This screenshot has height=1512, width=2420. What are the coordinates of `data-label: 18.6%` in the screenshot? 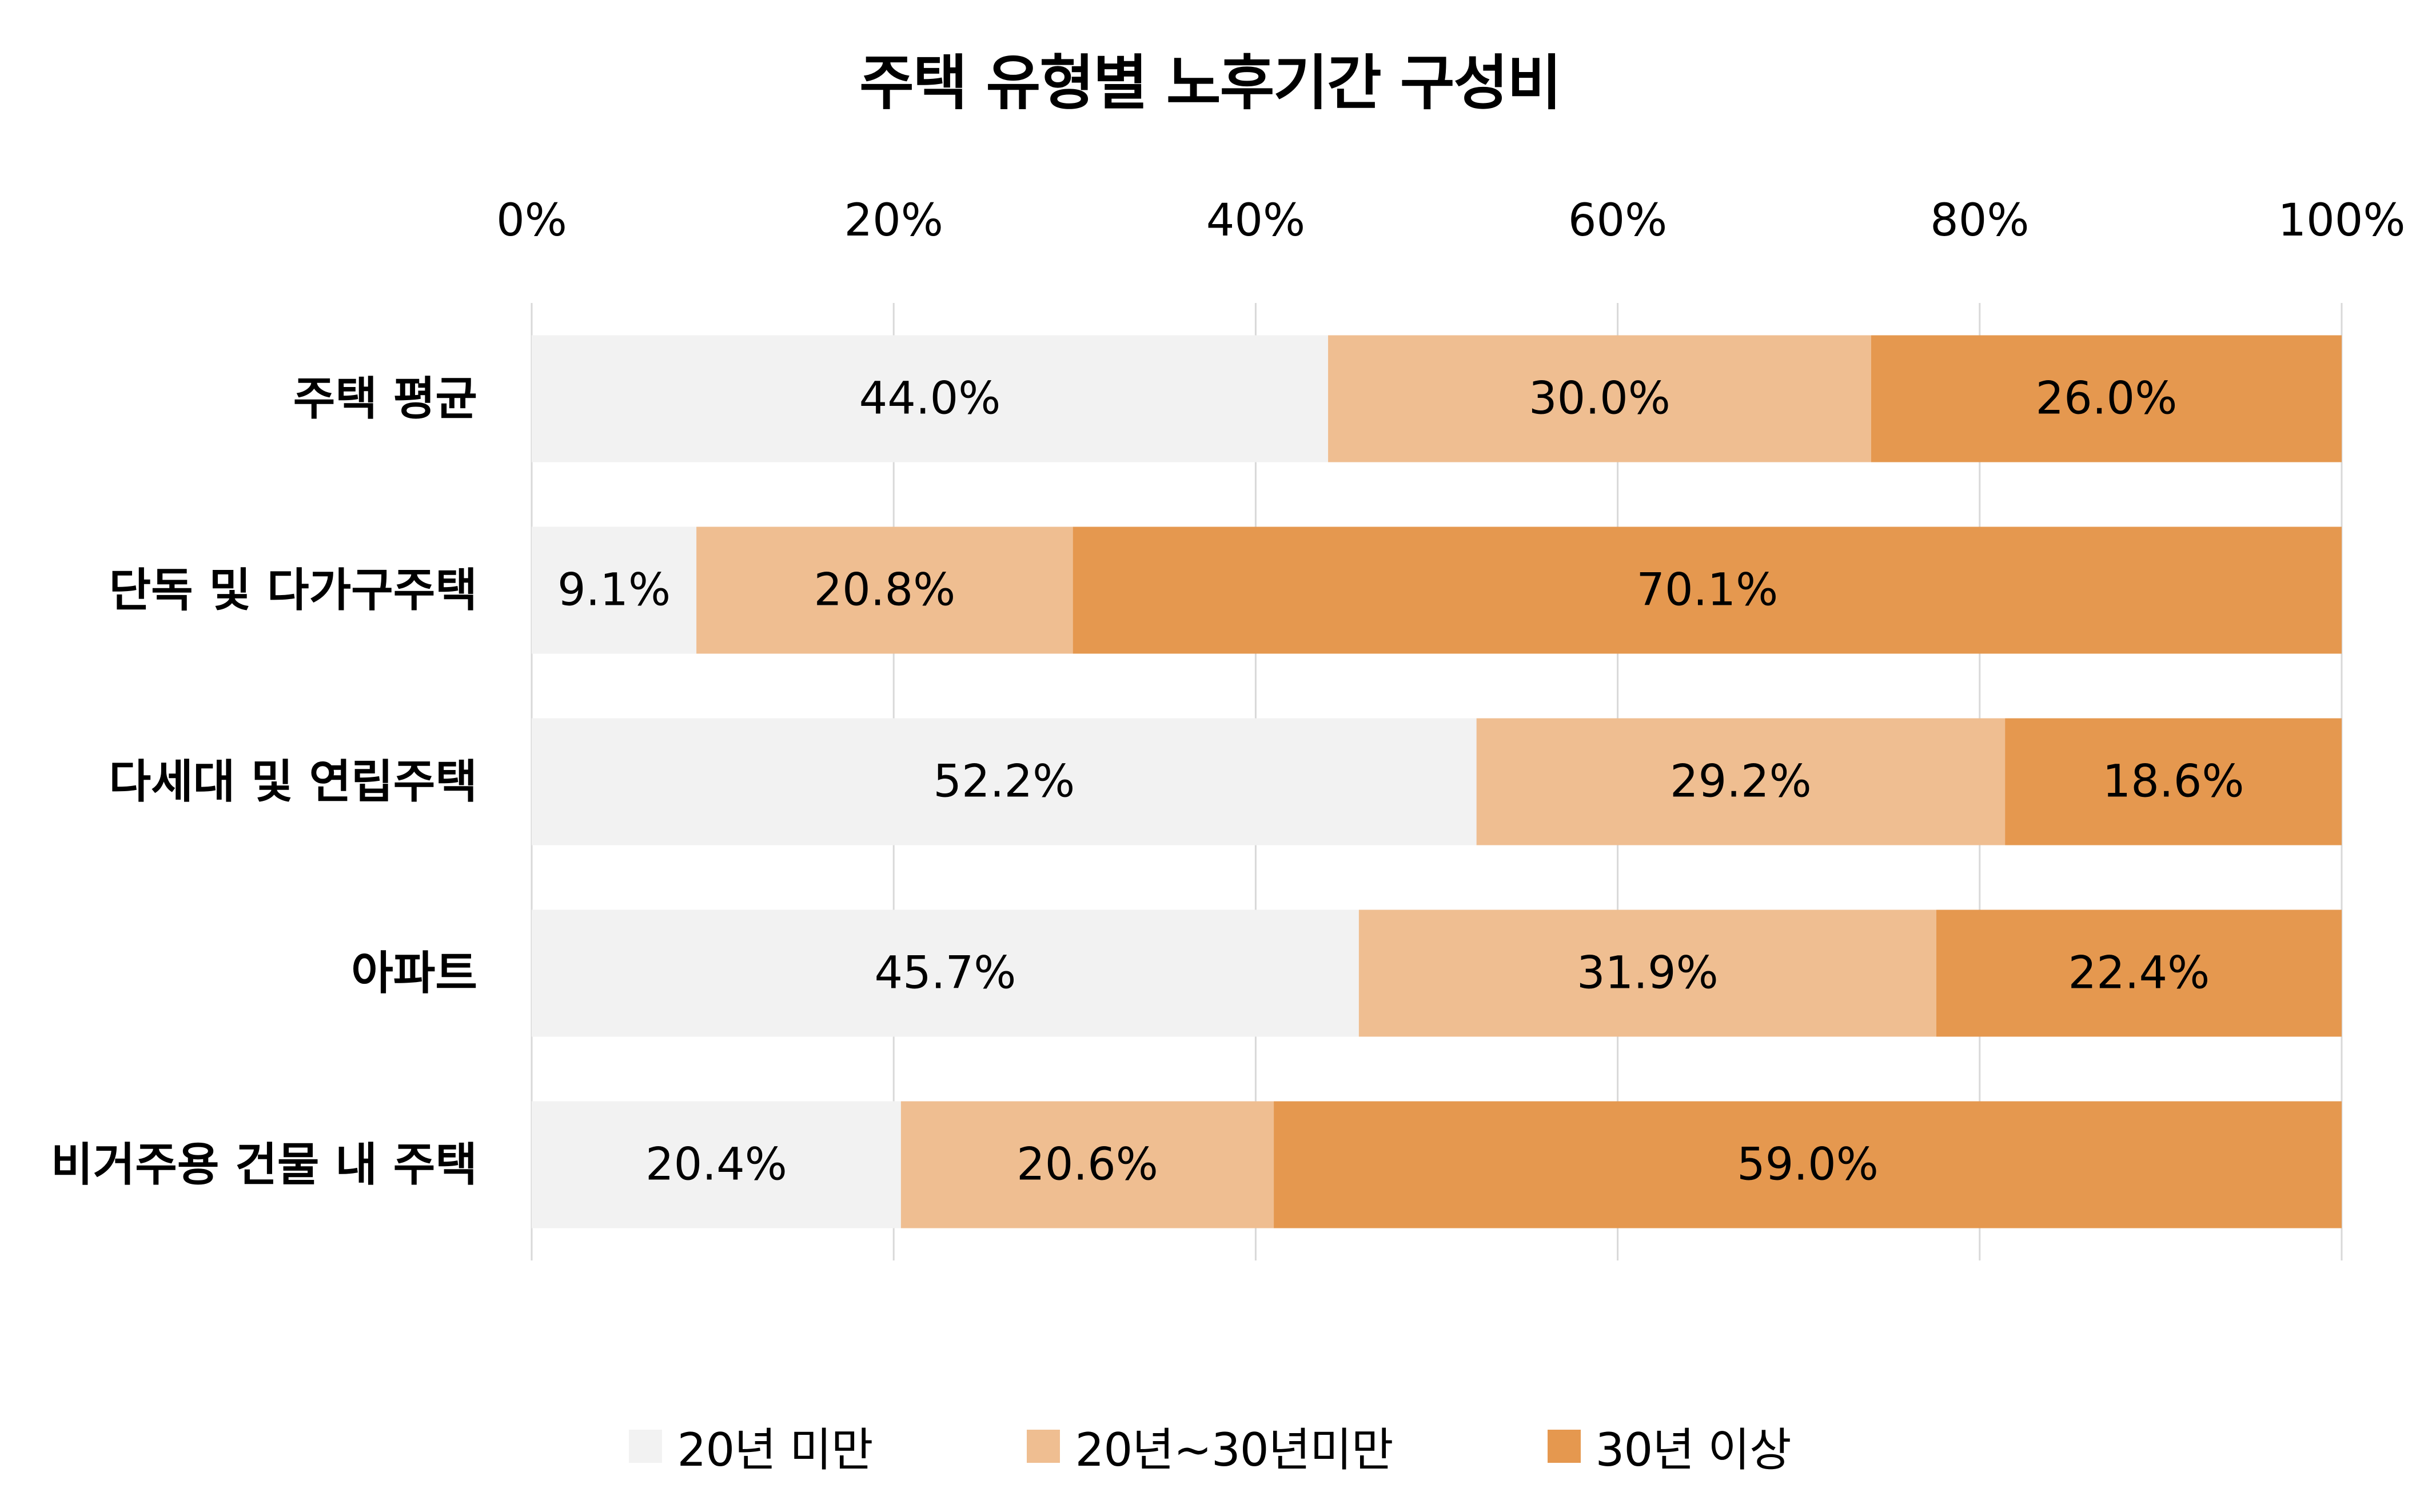 It's located at (2173, 782).